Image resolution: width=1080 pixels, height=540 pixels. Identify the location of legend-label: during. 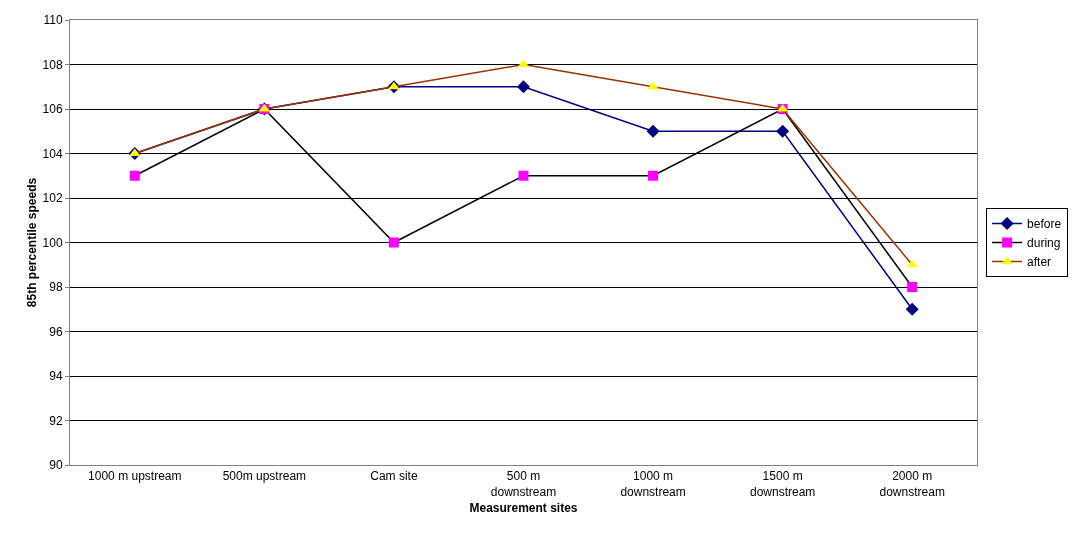
(1044, 243).